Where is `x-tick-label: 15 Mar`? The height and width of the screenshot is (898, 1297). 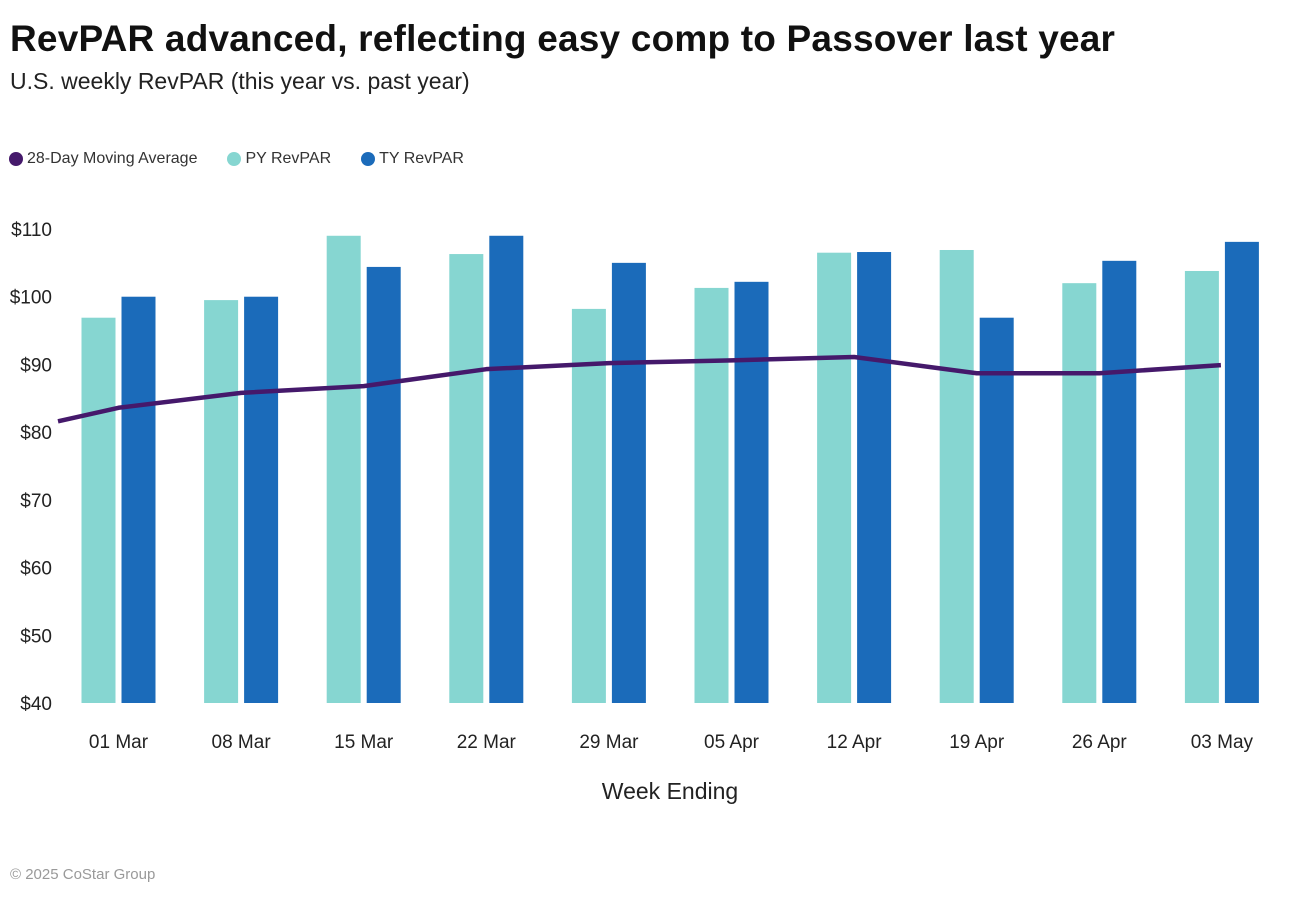 x-tick-label: 15 Mar is located at coordinates (364, 742).